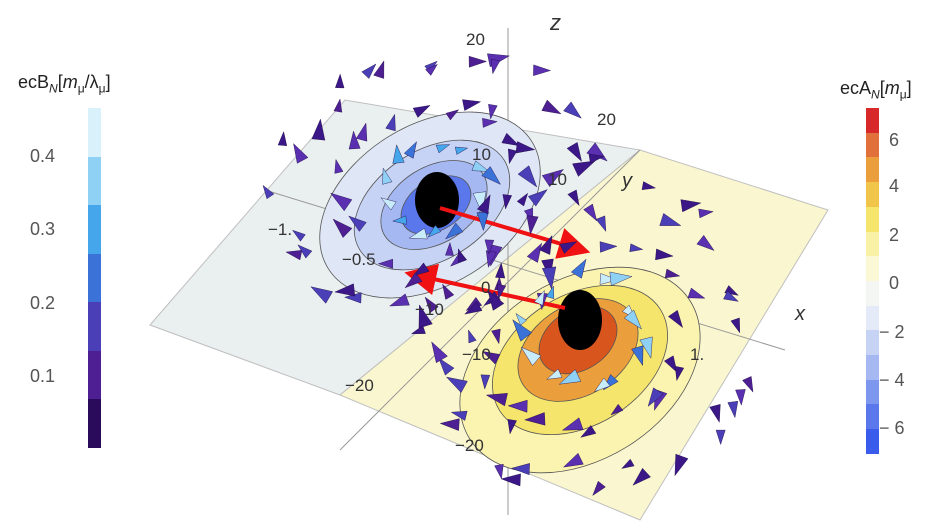  I want to click on y-tick-label: −10, so click(429, 309).